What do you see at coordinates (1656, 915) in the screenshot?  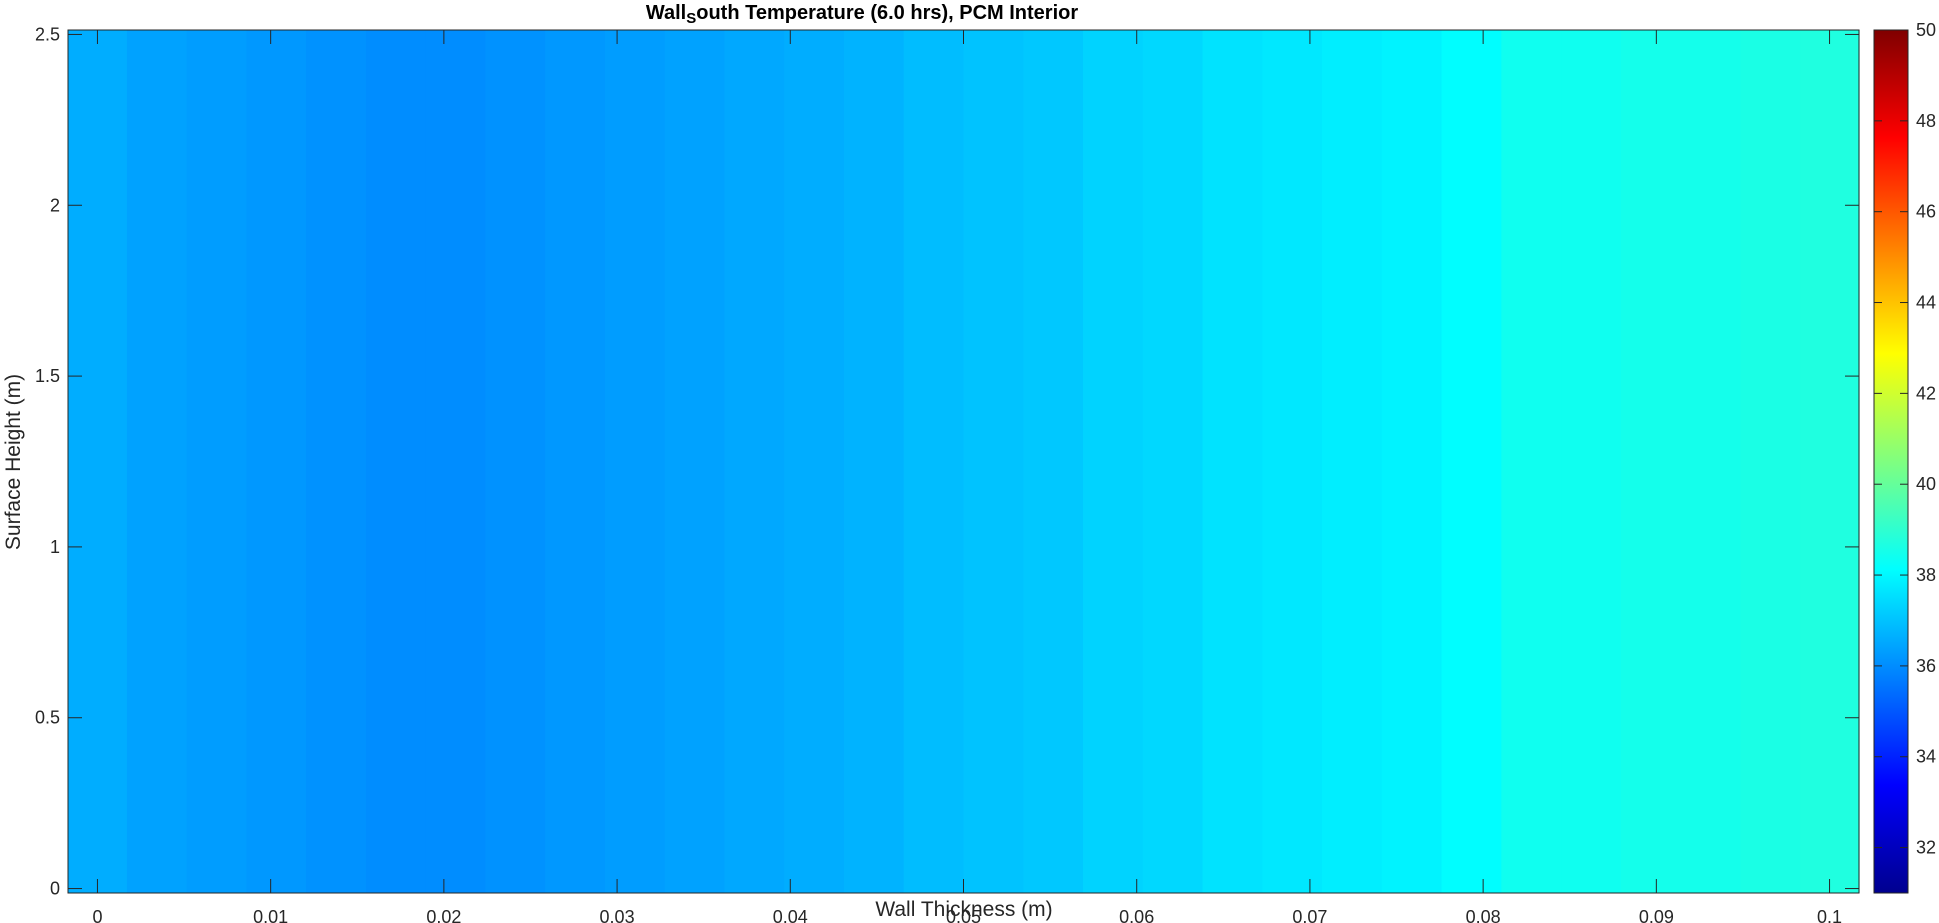 I see `x-tick-label: 0.09` at bounding box center [1656, 915].